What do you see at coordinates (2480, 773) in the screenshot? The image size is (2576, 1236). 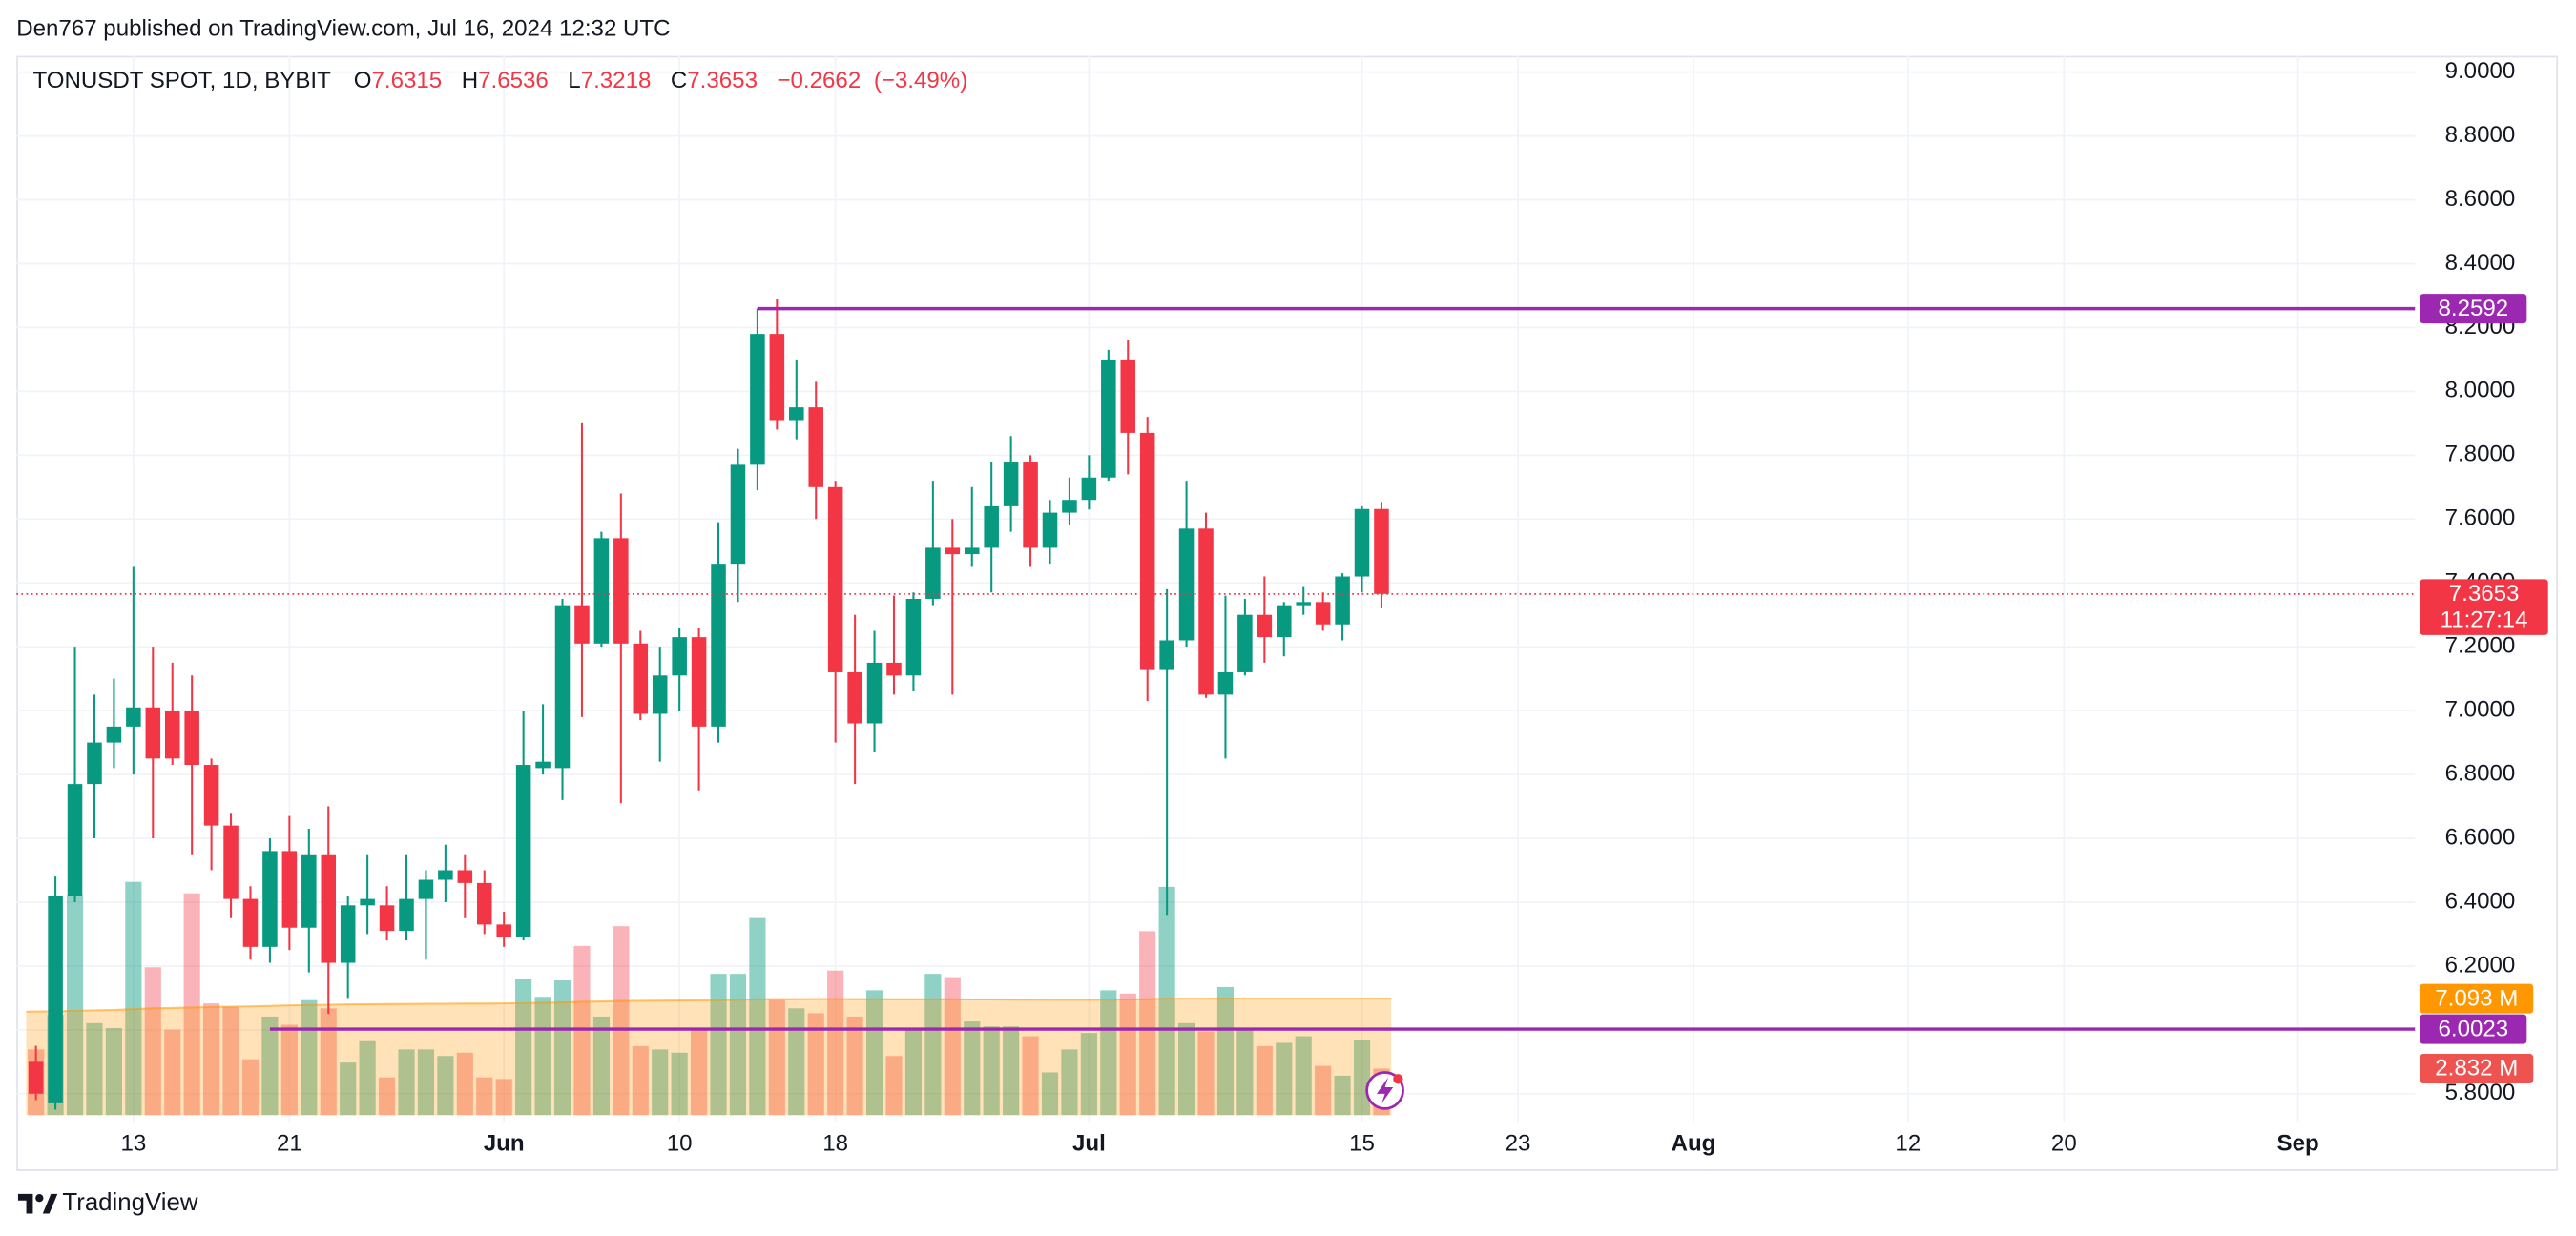 I see `y-tick-label: 6.8000` at bounding box center [2480, 773].